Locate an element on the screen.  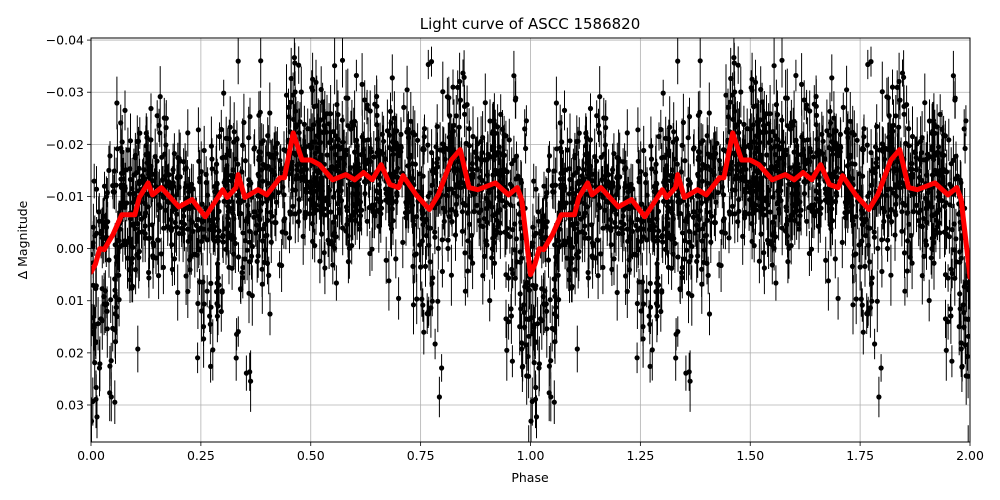
x-tick-label: 1.25 is located at coordinates (640, 455).